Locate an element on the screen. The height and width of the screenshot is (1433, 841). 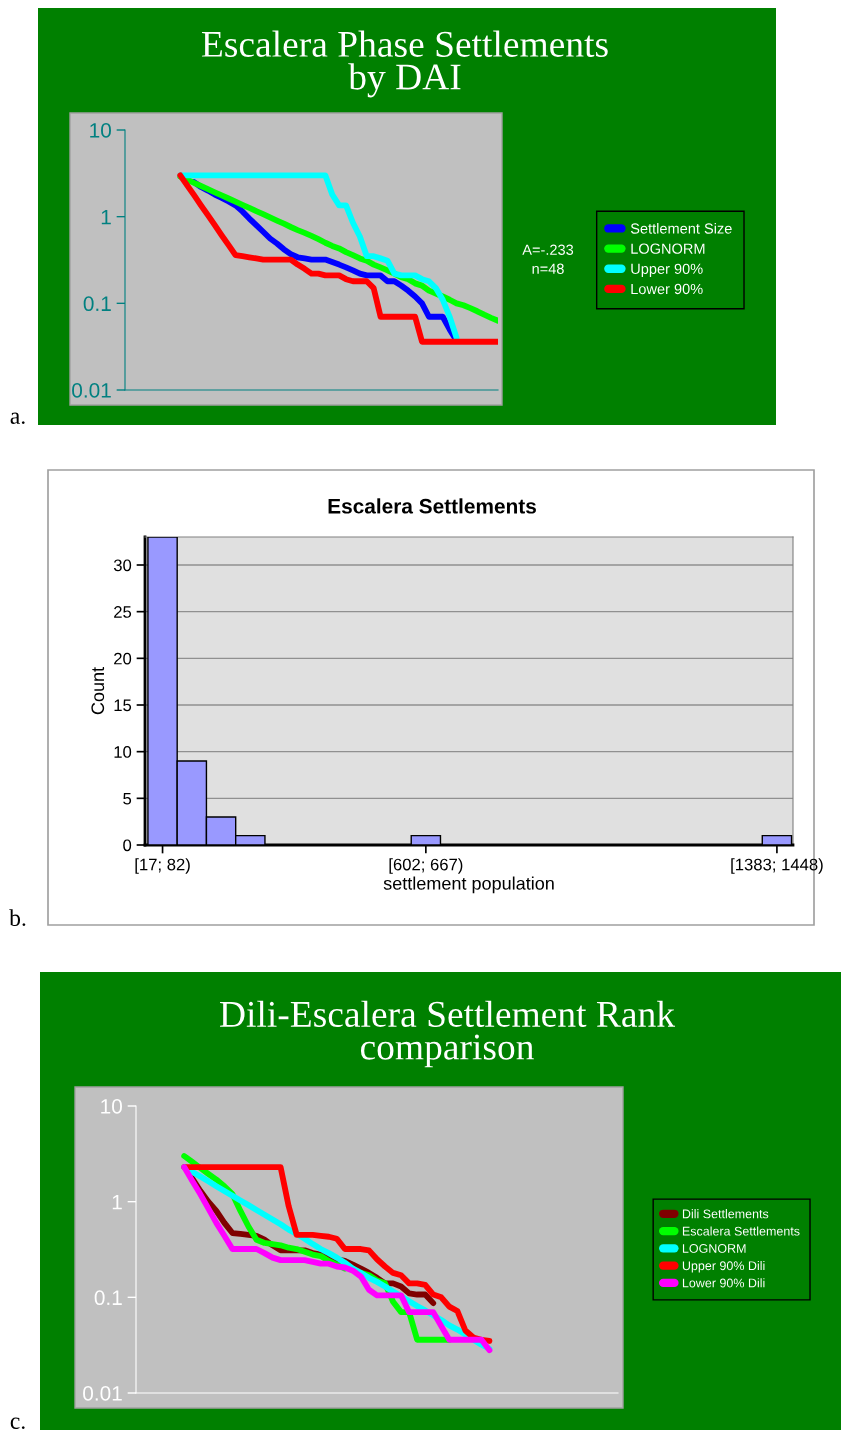
y-tick-label: 15 is located at coordinates (123, 705).